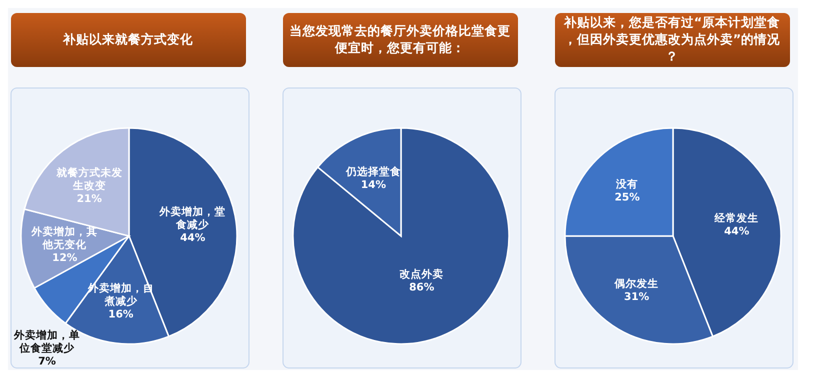  Describe the element at coordinates (46, 341) in the screenshot. I see `slice-label: 外卖增加，单位食堂减少` at that location.